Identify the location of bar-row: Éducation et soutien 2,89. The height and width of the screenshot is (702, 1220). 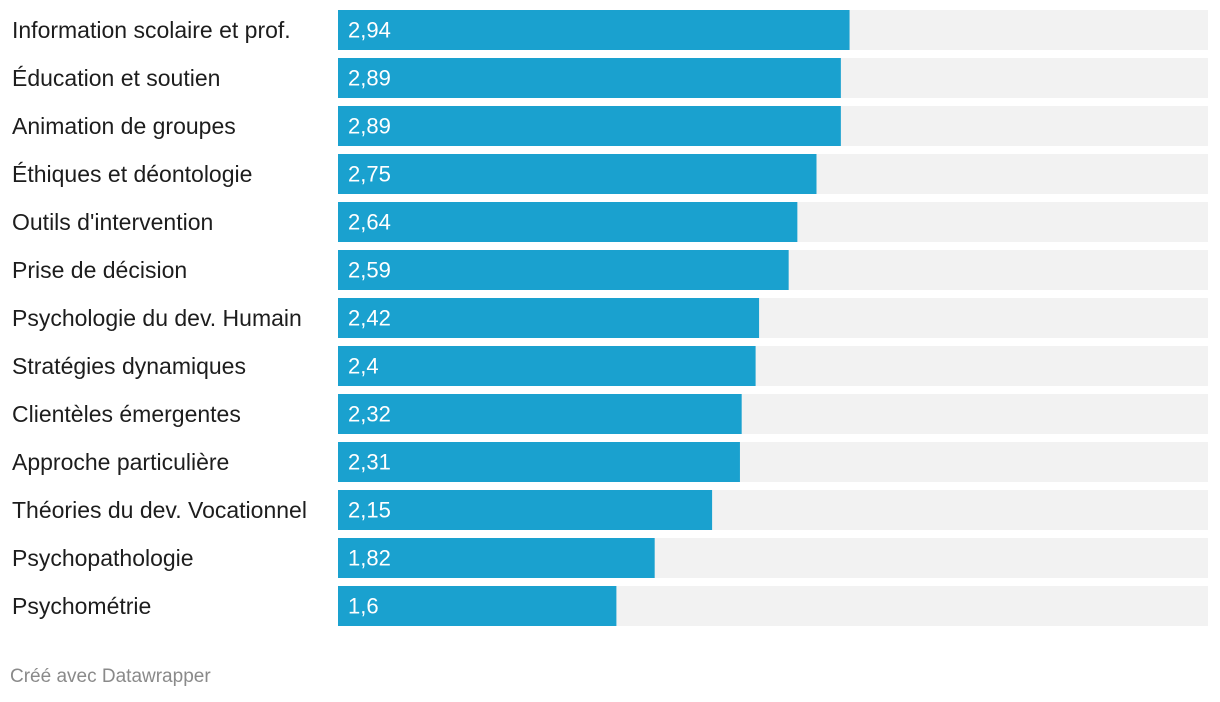
(610, 78).